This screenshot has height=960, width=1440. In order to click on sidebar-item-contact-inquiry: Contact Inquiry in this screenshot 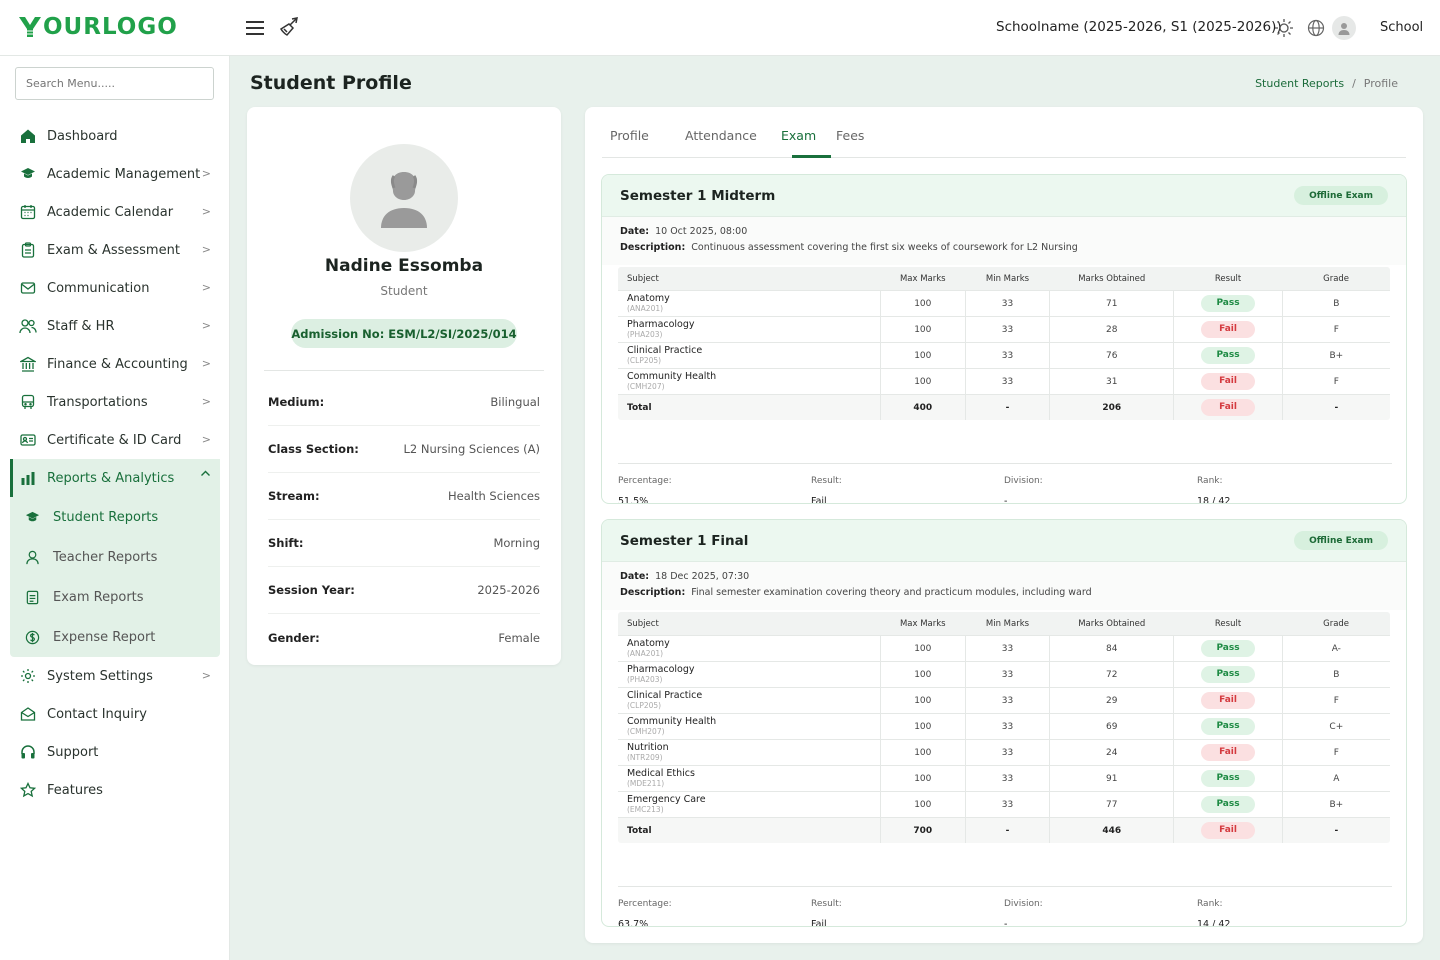, I will do `click(115, 714)`.